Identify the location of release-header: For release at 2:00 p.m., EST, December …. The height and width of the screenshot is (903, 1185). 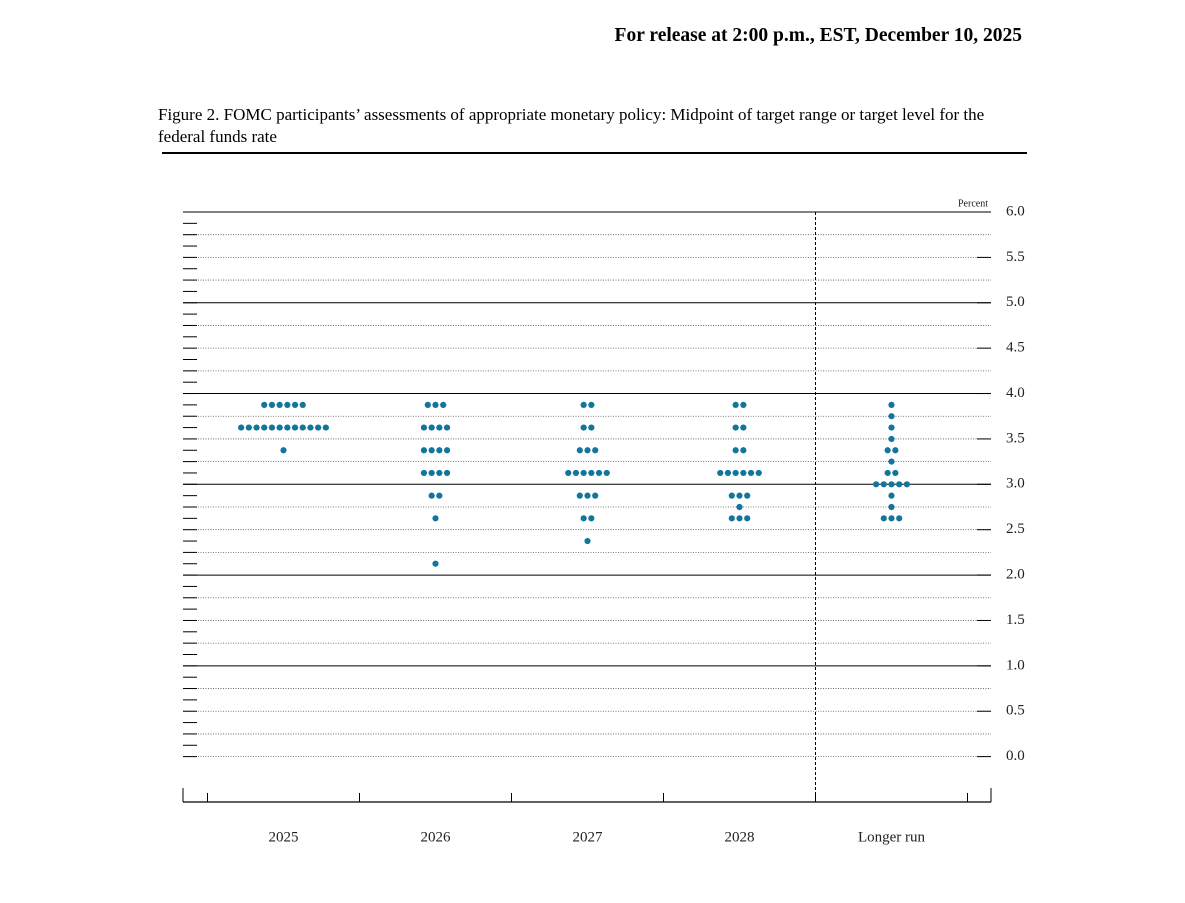
(818, 35).